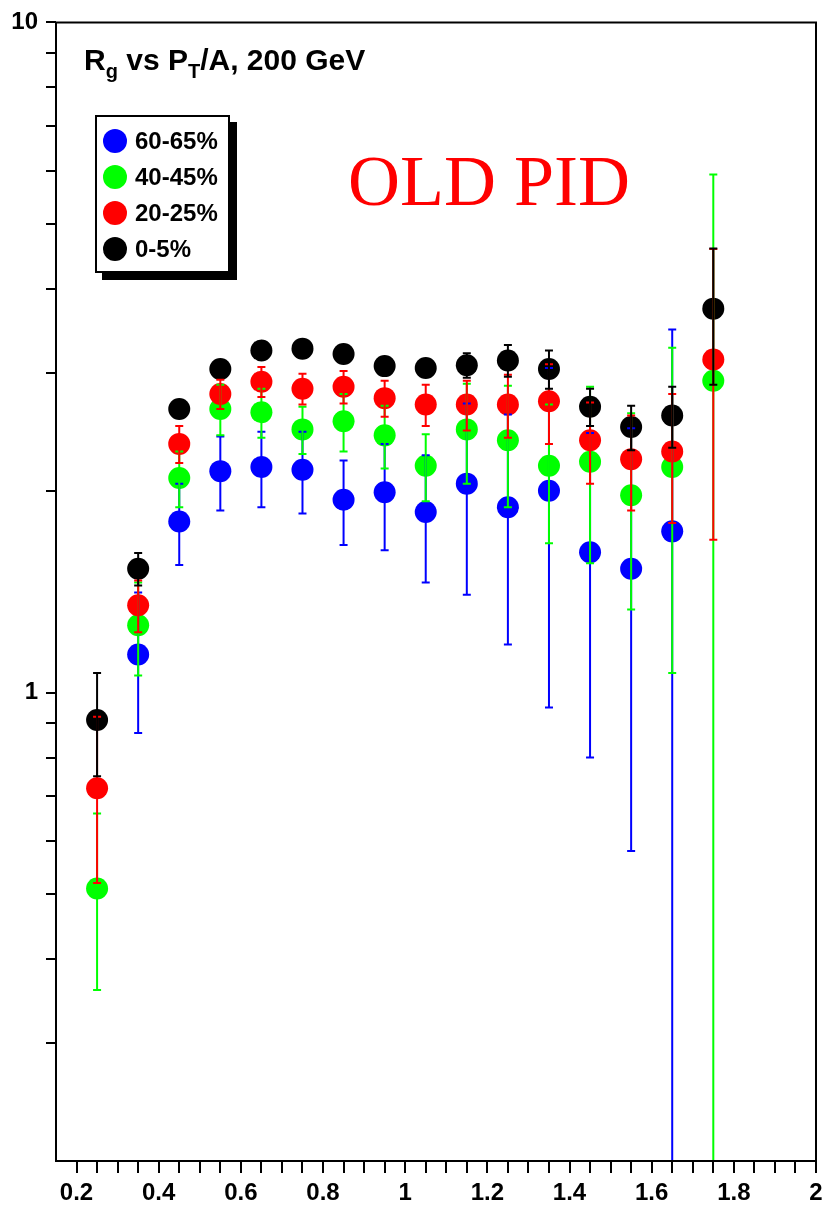 The width and height of the screenshot is (839, 1213). What do you see at coordinates (241, 1192) in the screenshot?
I see `x-tick-label: 0.6` at bounding box center [241, 1192].